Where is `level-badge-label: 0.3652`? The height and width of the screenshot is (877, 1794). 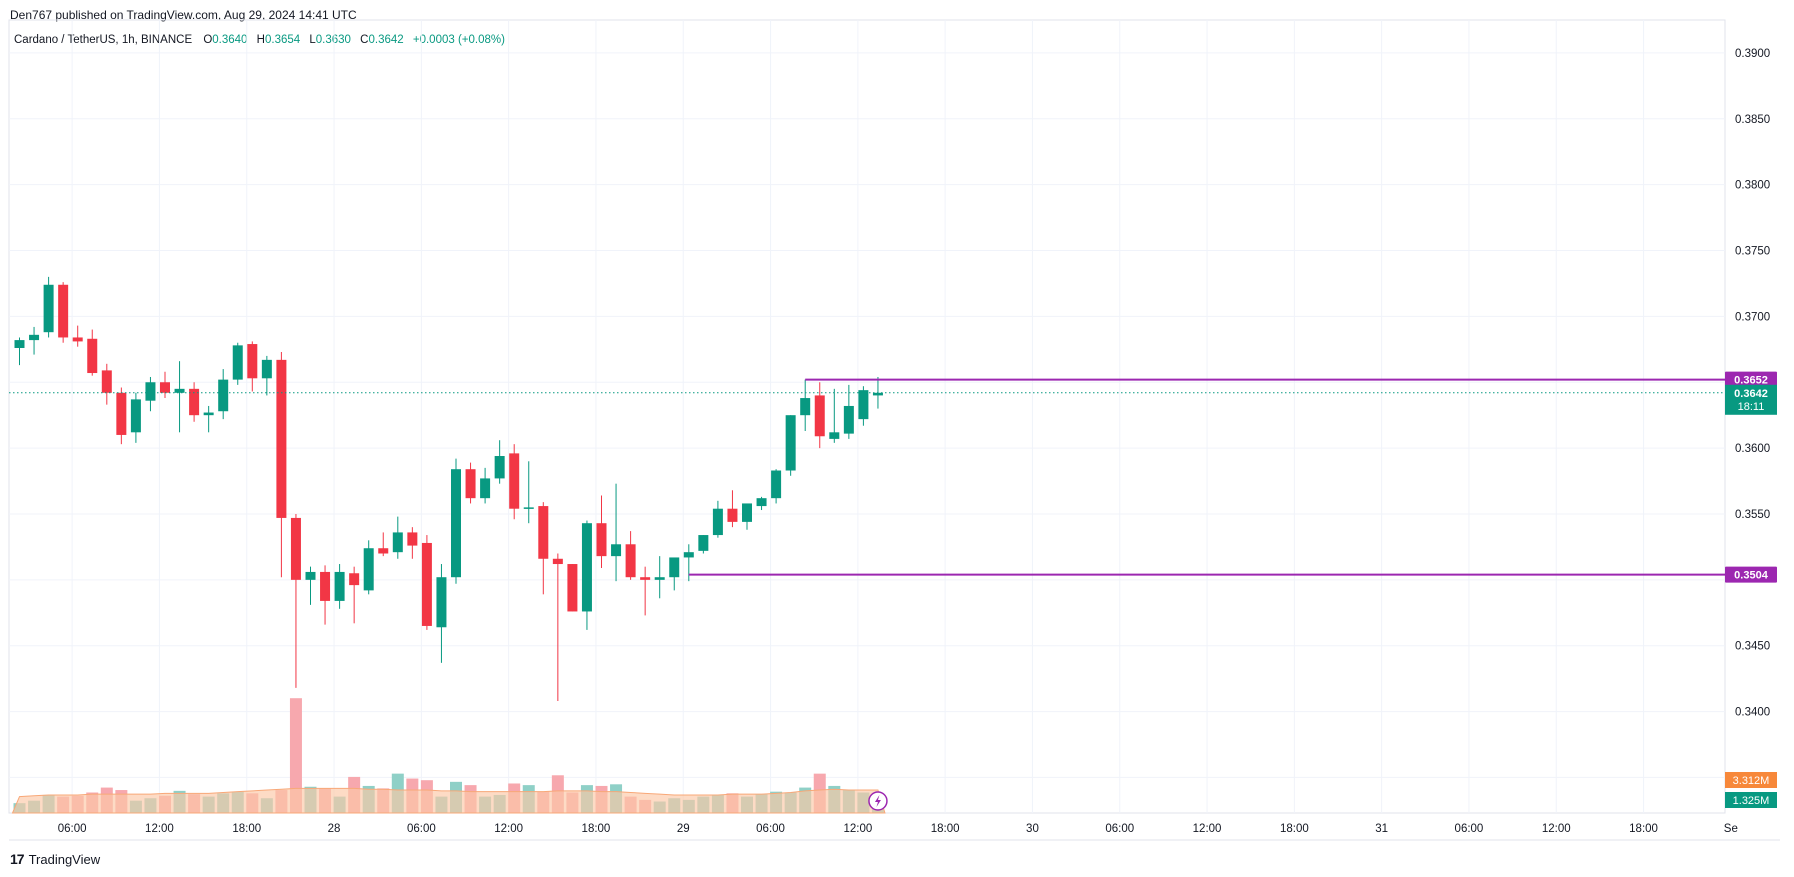
level-badge-label: 0.3652 is located at coordinates (1751, 381).